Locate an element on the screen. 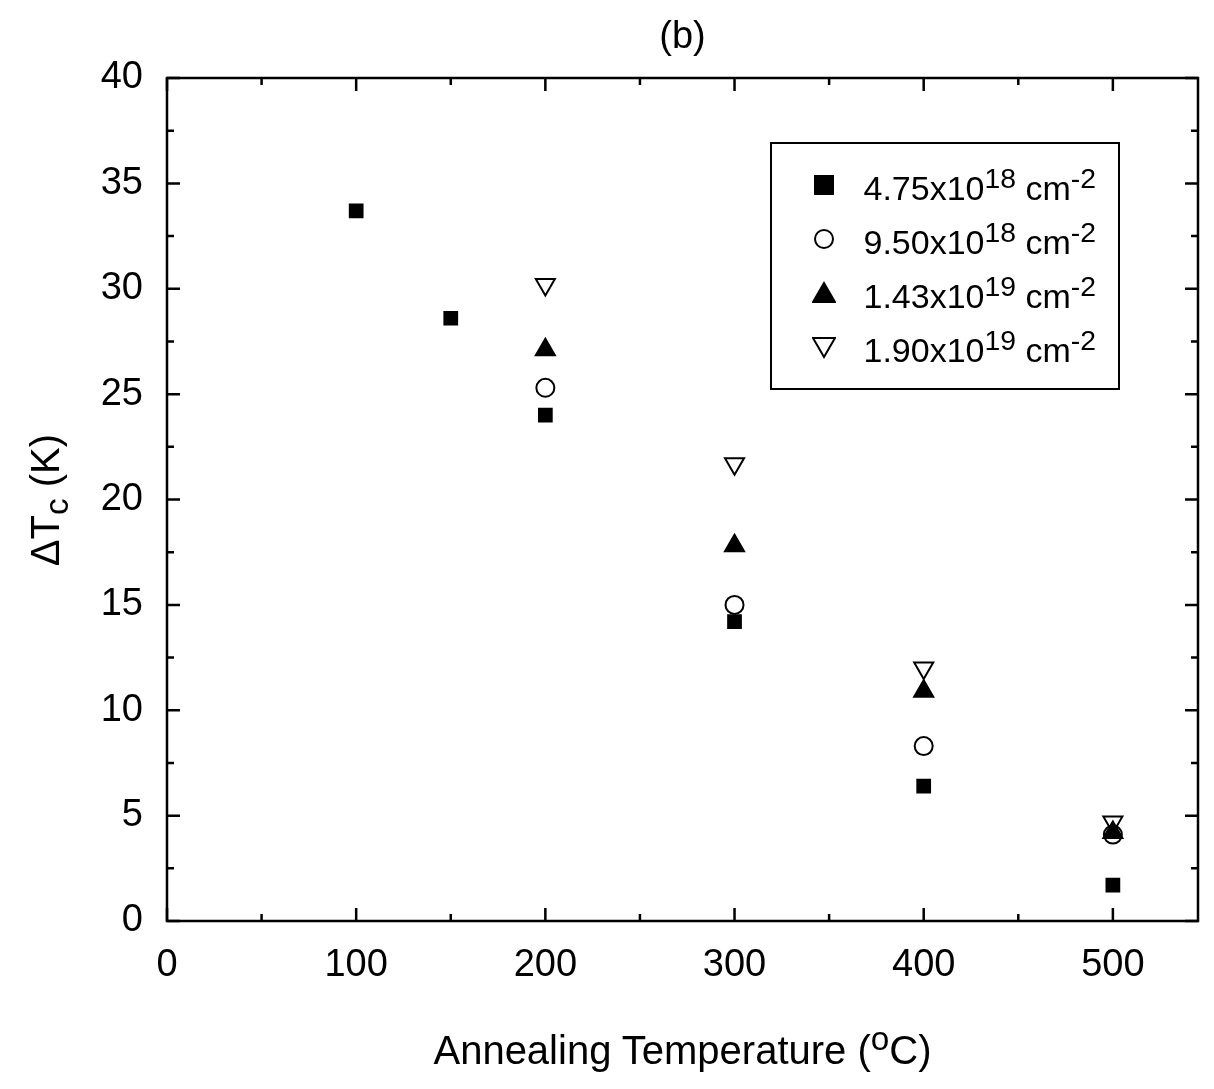 This screenshot has width=1214, height=1089. x-tick-label: 500 is located at coordinates (1113, 963).